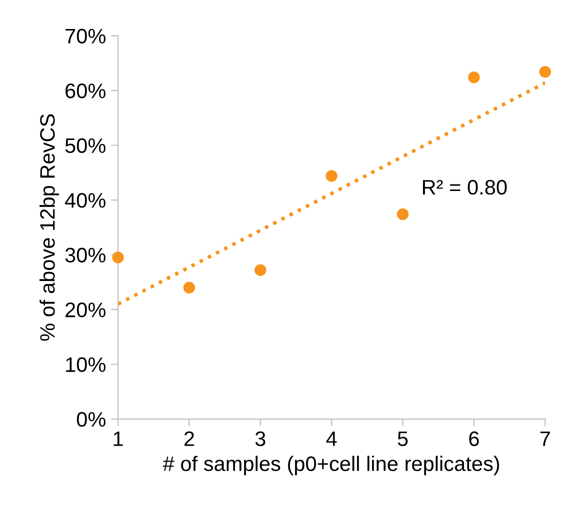 Image resolution: width=562 pixels, height=511 pixels. Describe the element at coordinates (85, 200) in the screenshot. I see `y-tick-label: 40%` at that location.